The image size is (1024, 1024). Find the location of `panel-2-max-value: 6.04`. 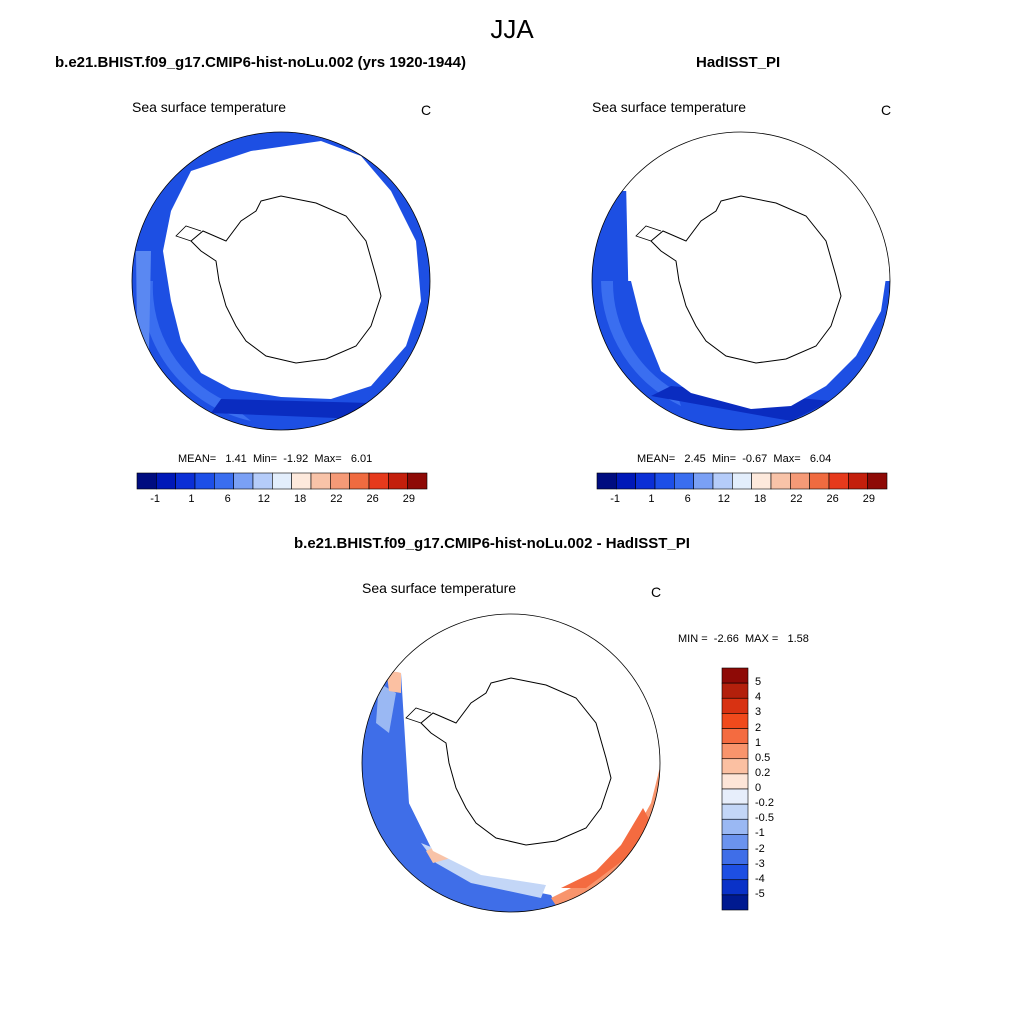

panel-2-max-value: 6.04 is located at coordinates (820, 459).